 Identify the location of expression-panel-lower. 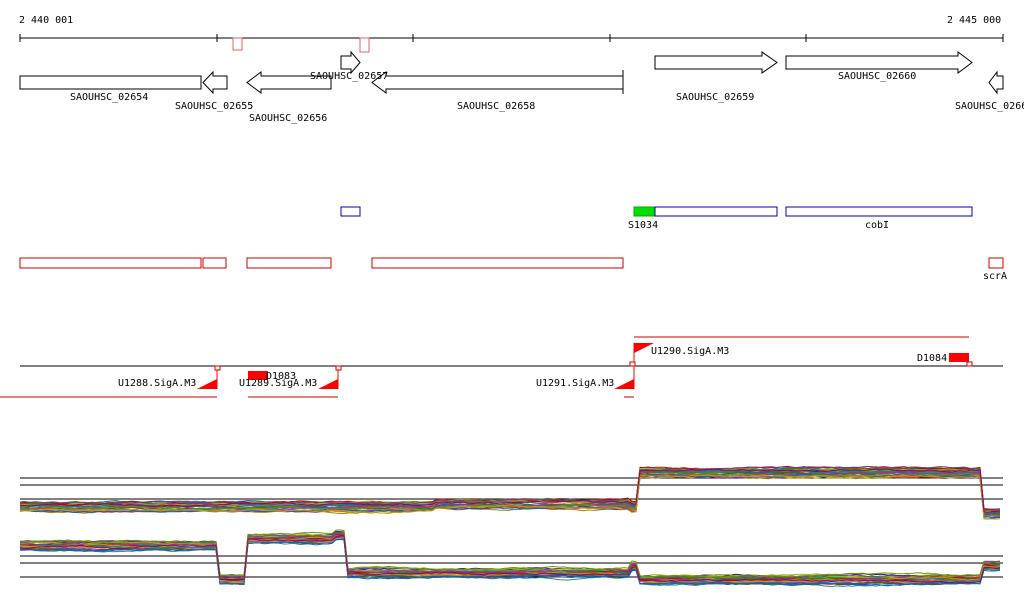
(511, 558).